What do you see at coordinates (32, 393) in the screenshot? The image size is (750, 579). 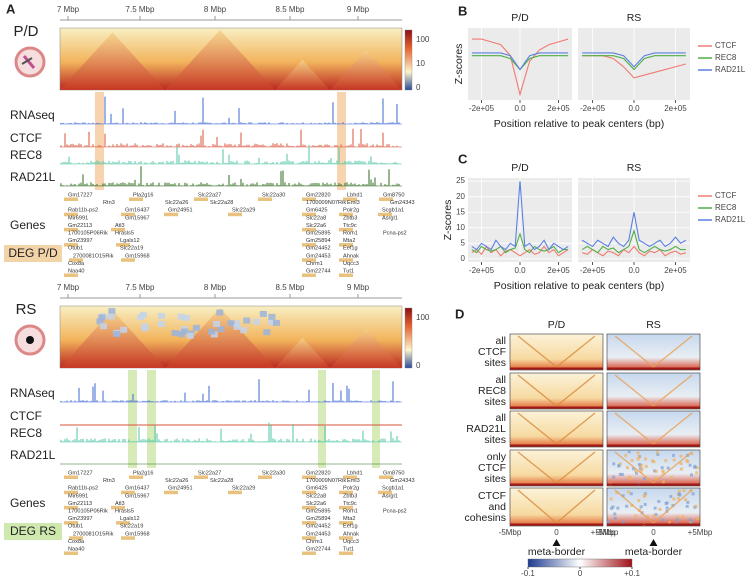 I see `track-label: RNAseq` at bounding box center [32, 393].